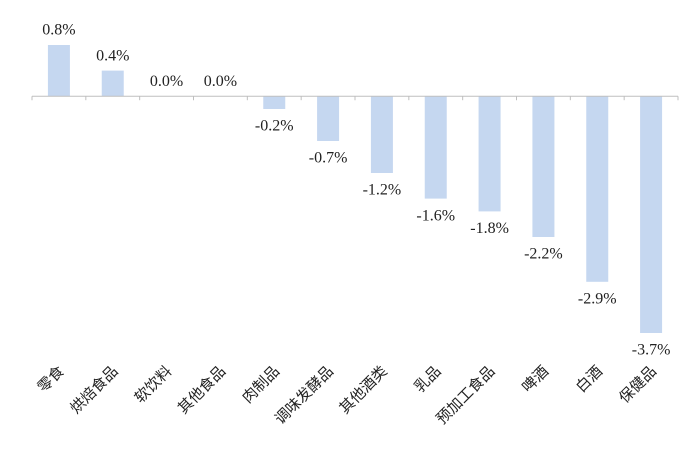 The height and width of the screenshot is (458, 700). What do you see at coordinates (535, 379) in the screenshot?
I see `x-tick-label: 啤酒` at bounding box center [535, 379].